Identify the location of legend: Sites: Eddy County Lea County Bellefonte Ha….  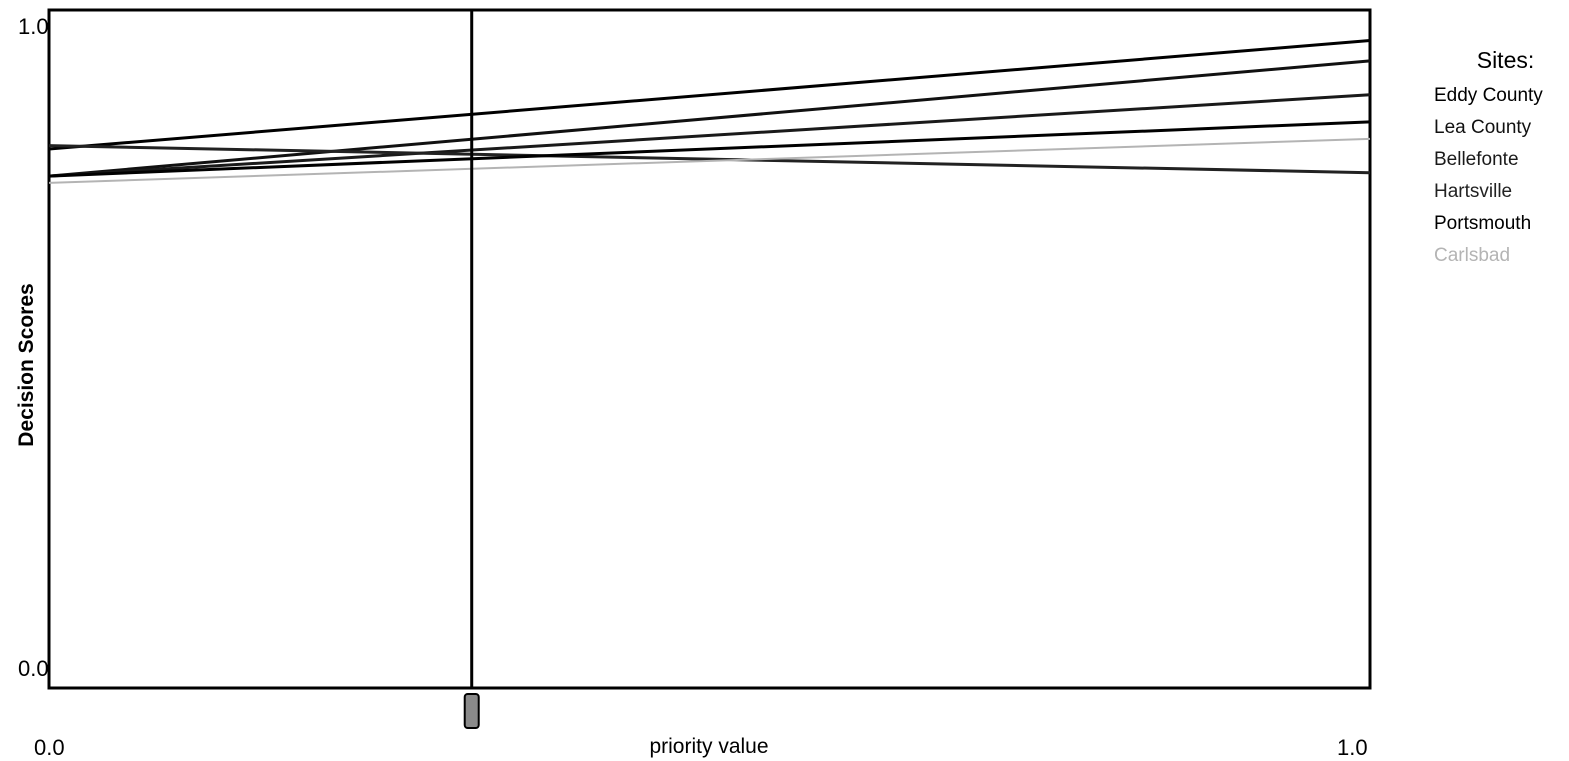
(1501, 159).